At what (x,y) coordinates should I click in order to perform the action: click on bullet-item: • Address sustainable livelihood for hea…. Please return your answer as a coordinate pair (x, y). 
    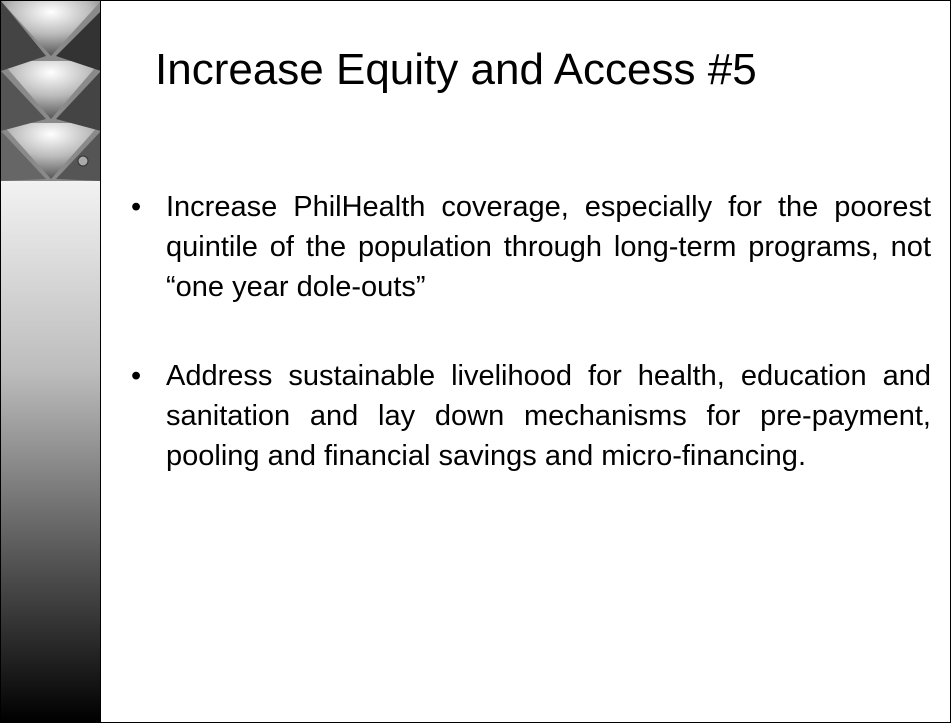
    Looking at the image, I should click on (531, 416).